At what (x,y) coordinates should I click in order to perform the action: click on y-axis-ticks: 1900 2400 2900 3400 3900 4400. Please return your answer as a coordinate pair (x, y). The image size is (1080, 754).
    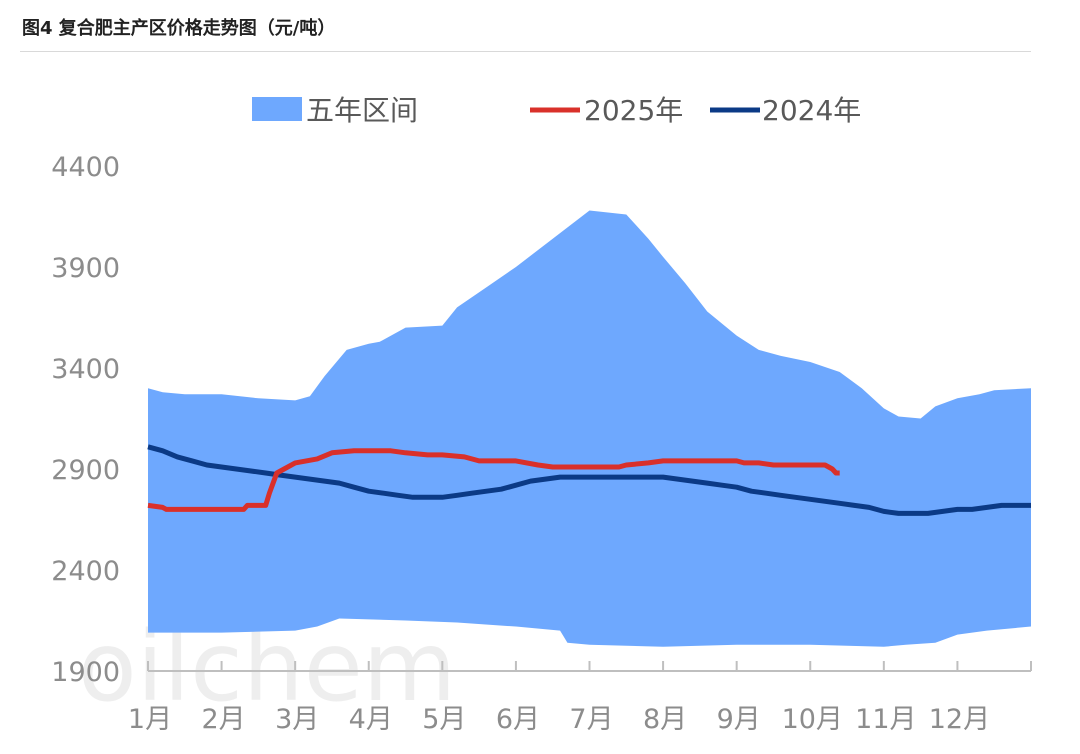
    Looking at the image, I should click on (85, 420).